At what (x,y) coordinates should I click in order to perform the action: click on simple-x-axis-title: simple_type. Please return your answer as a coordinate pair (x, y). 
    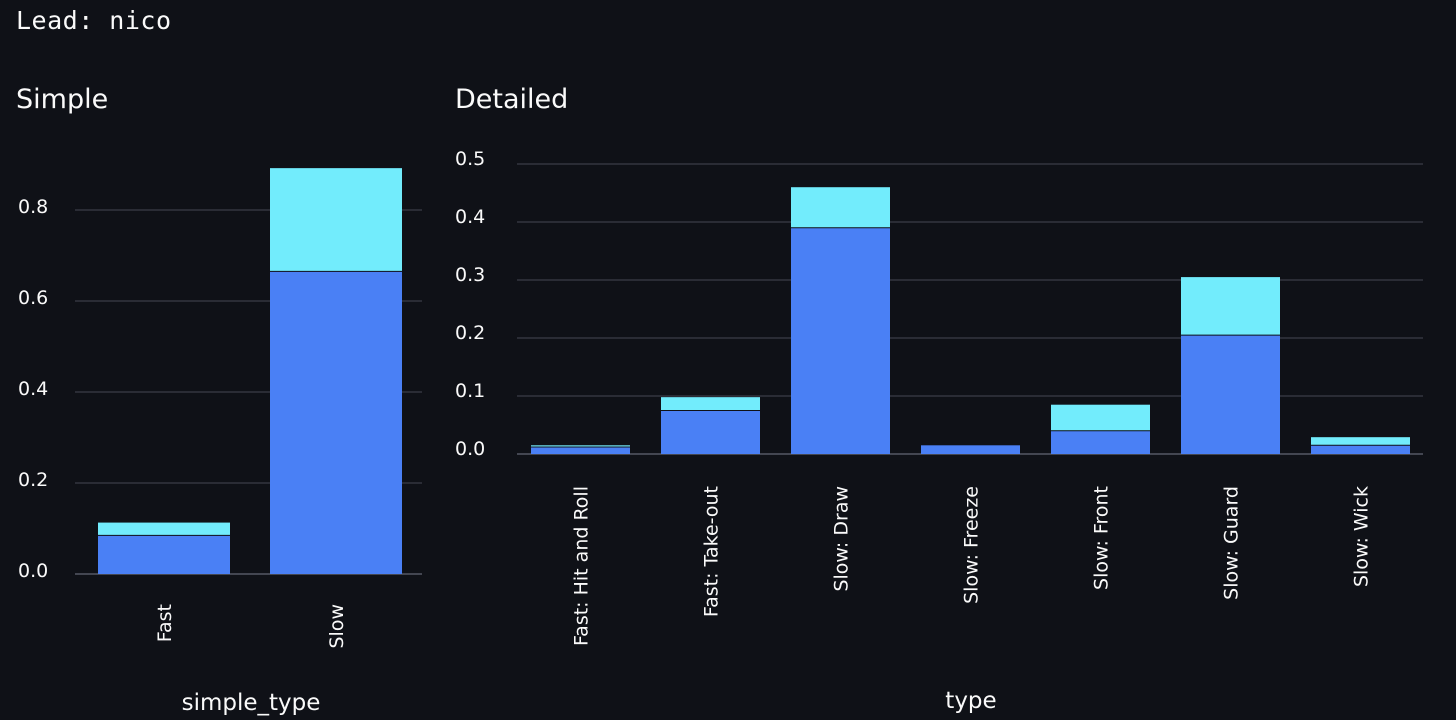
    Looking at the image, I should click on (251, 703).